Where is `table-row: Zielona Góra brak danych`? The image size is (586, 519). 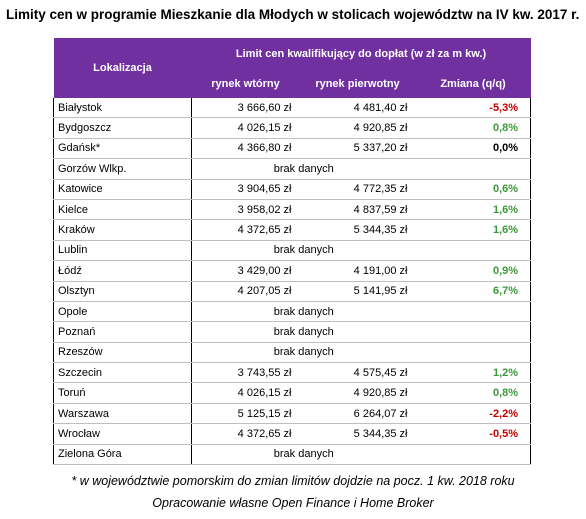 table-row: Zielona Góra brak danych is located at coordinates (292, 455).